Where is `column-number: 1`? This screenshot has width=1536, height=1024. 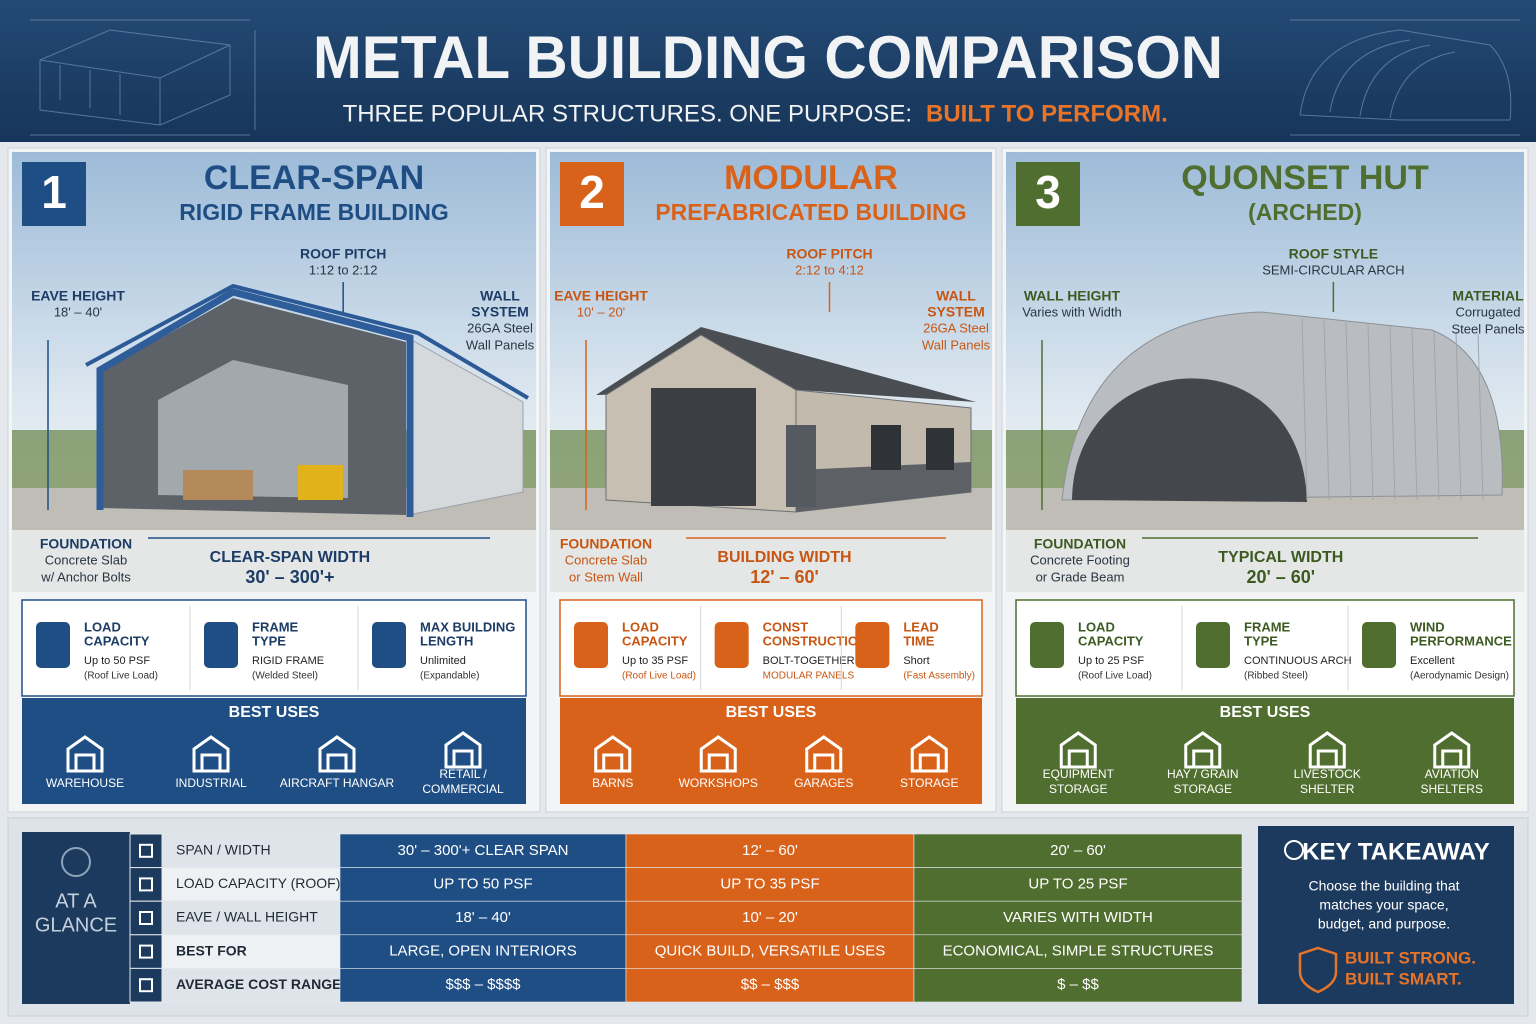 column-number: 1 is located at coordinates (54, 192).